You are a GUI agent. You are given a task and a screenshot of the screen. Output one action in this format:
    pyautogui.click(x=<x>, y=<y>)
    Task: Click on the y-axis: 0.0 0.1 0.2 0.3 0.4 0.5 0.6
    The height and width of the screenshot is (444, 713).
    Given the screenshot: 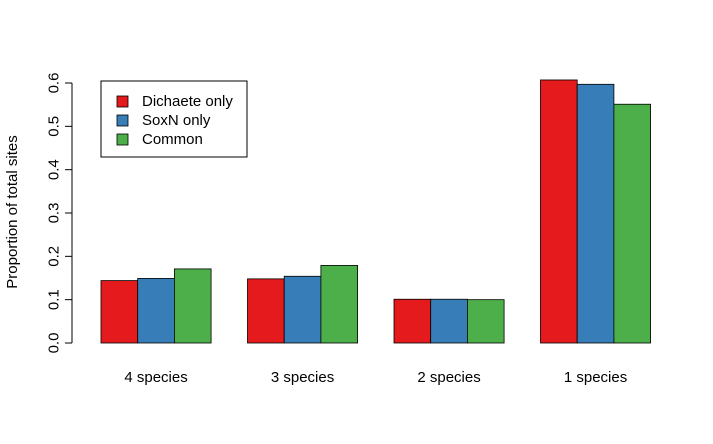 What is the action you would take?
    pyautogui.click(x=59, y=213)
    